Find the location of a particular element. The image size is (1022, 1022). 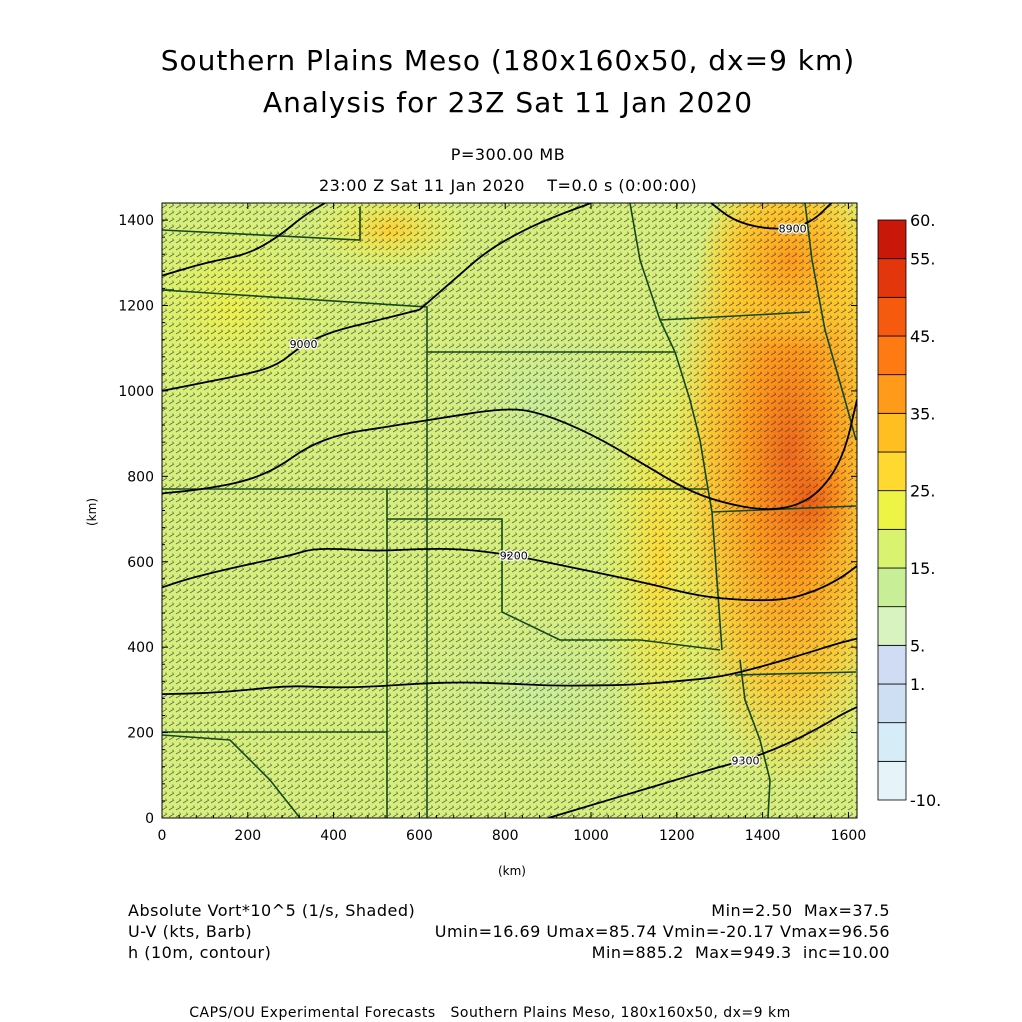

x-tick-label: 200 is located at coordinates (247, 836).